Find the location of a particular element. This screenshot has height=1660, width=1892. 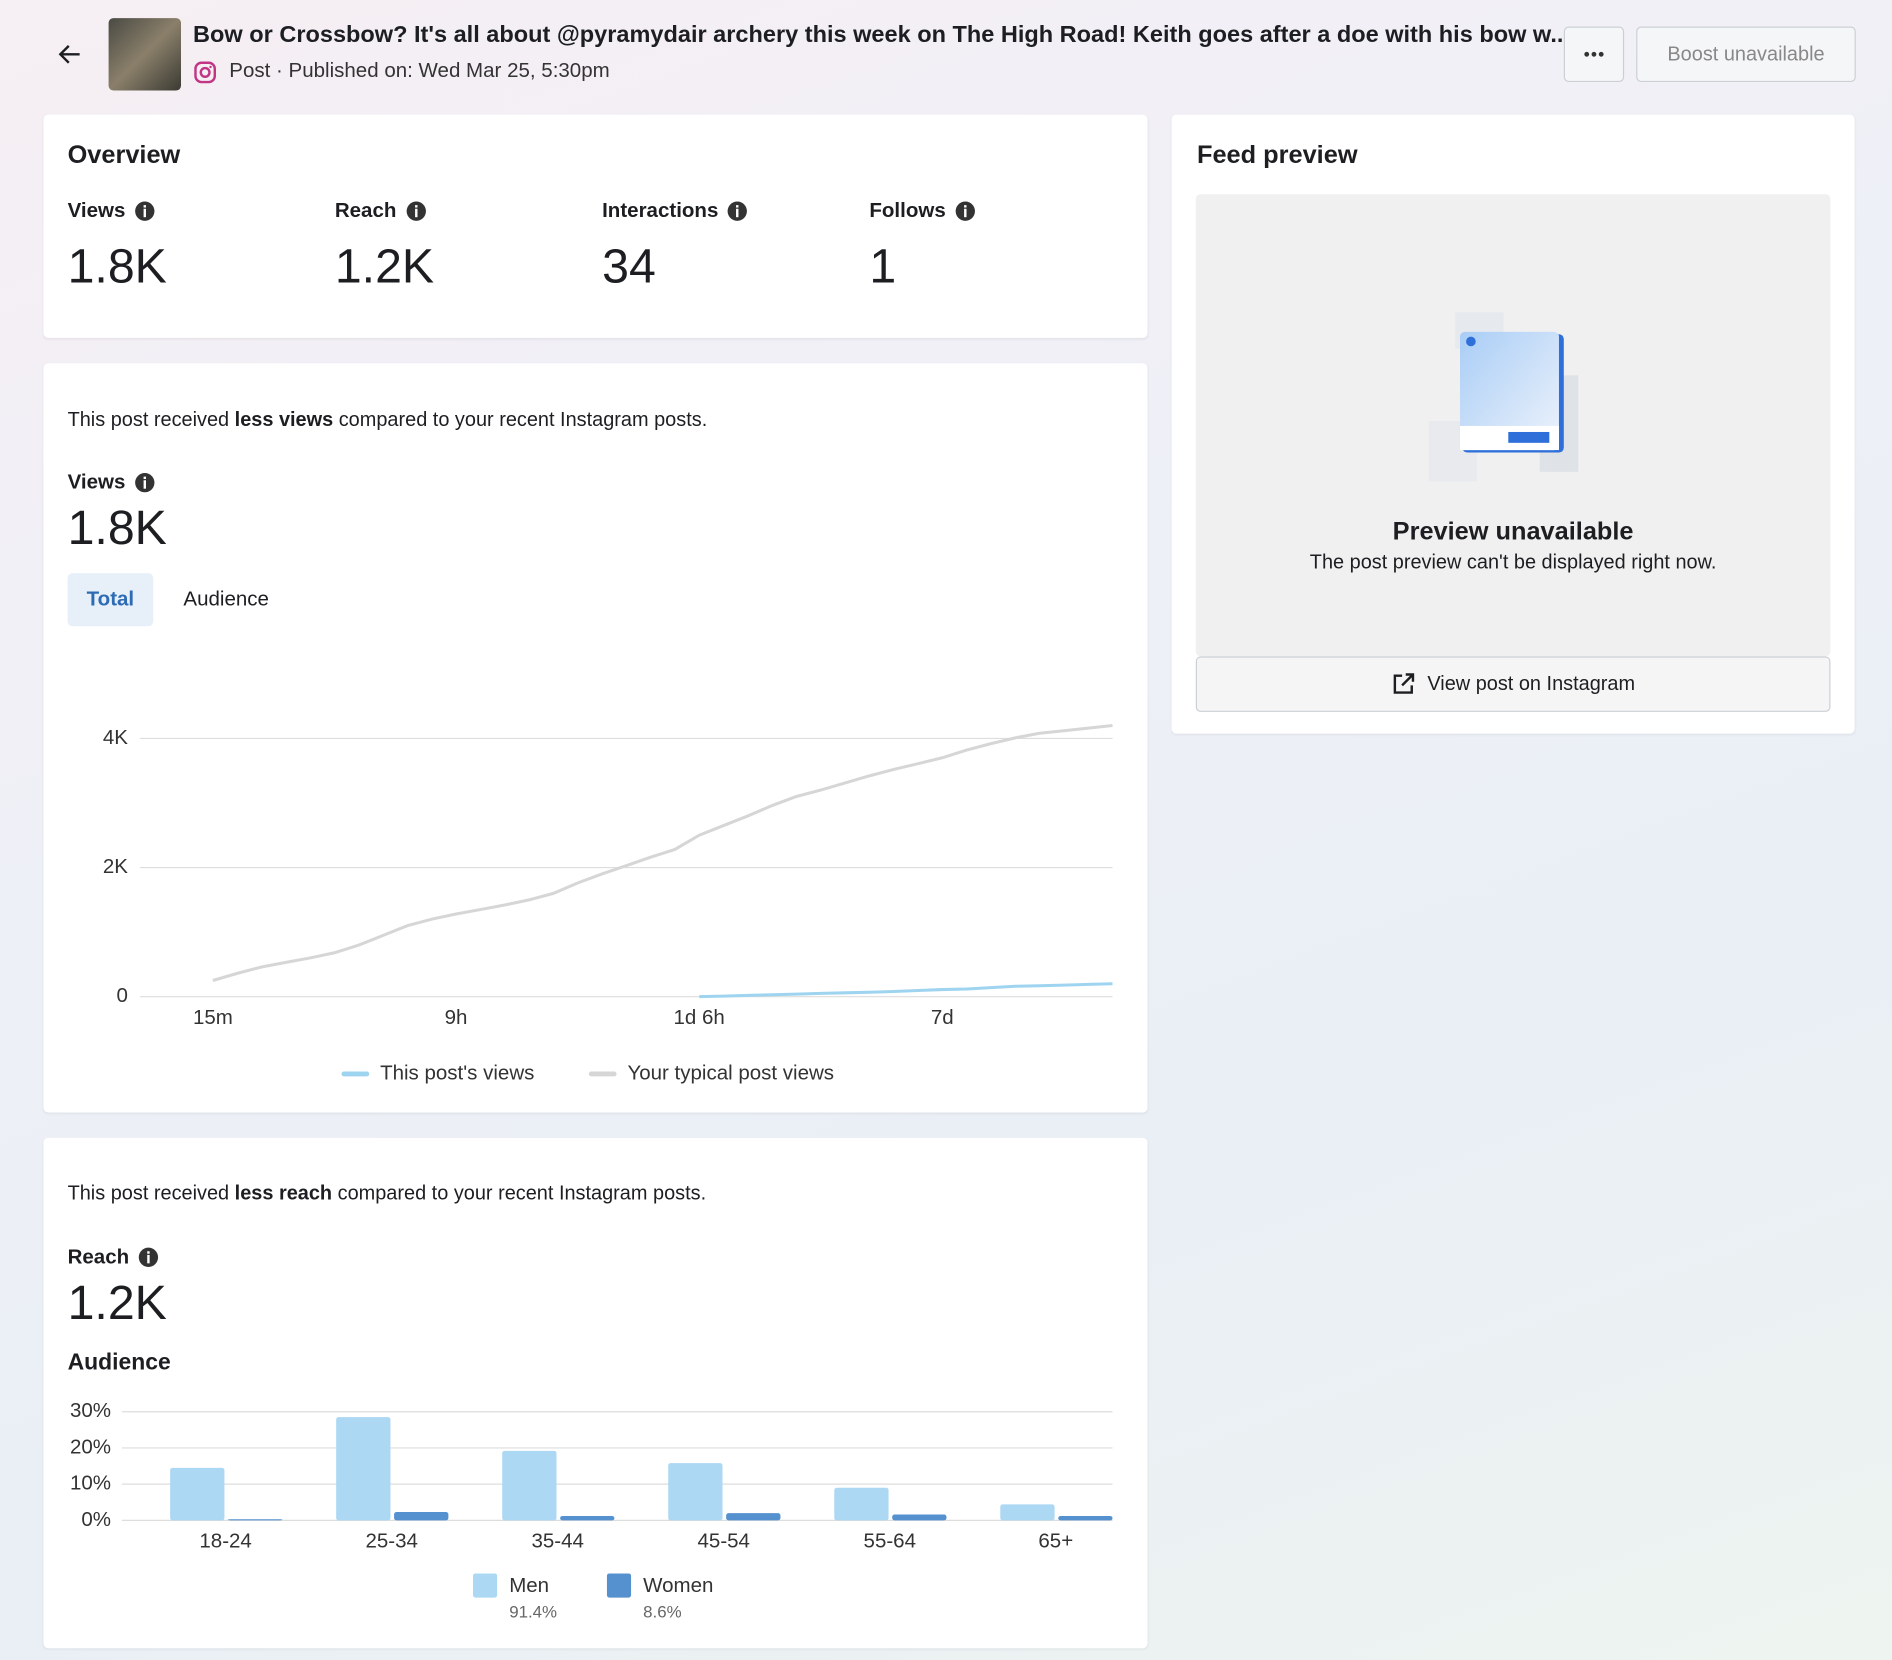

metric-value: 34 is located at coordinates (629, 267).